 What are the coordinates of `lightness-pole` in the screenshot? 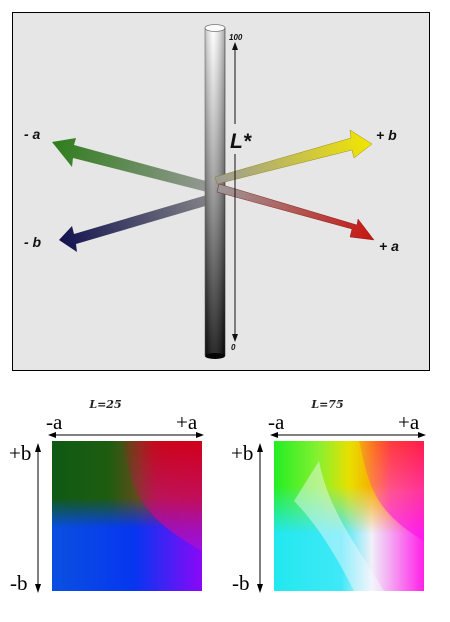 It's located at (215, 191).